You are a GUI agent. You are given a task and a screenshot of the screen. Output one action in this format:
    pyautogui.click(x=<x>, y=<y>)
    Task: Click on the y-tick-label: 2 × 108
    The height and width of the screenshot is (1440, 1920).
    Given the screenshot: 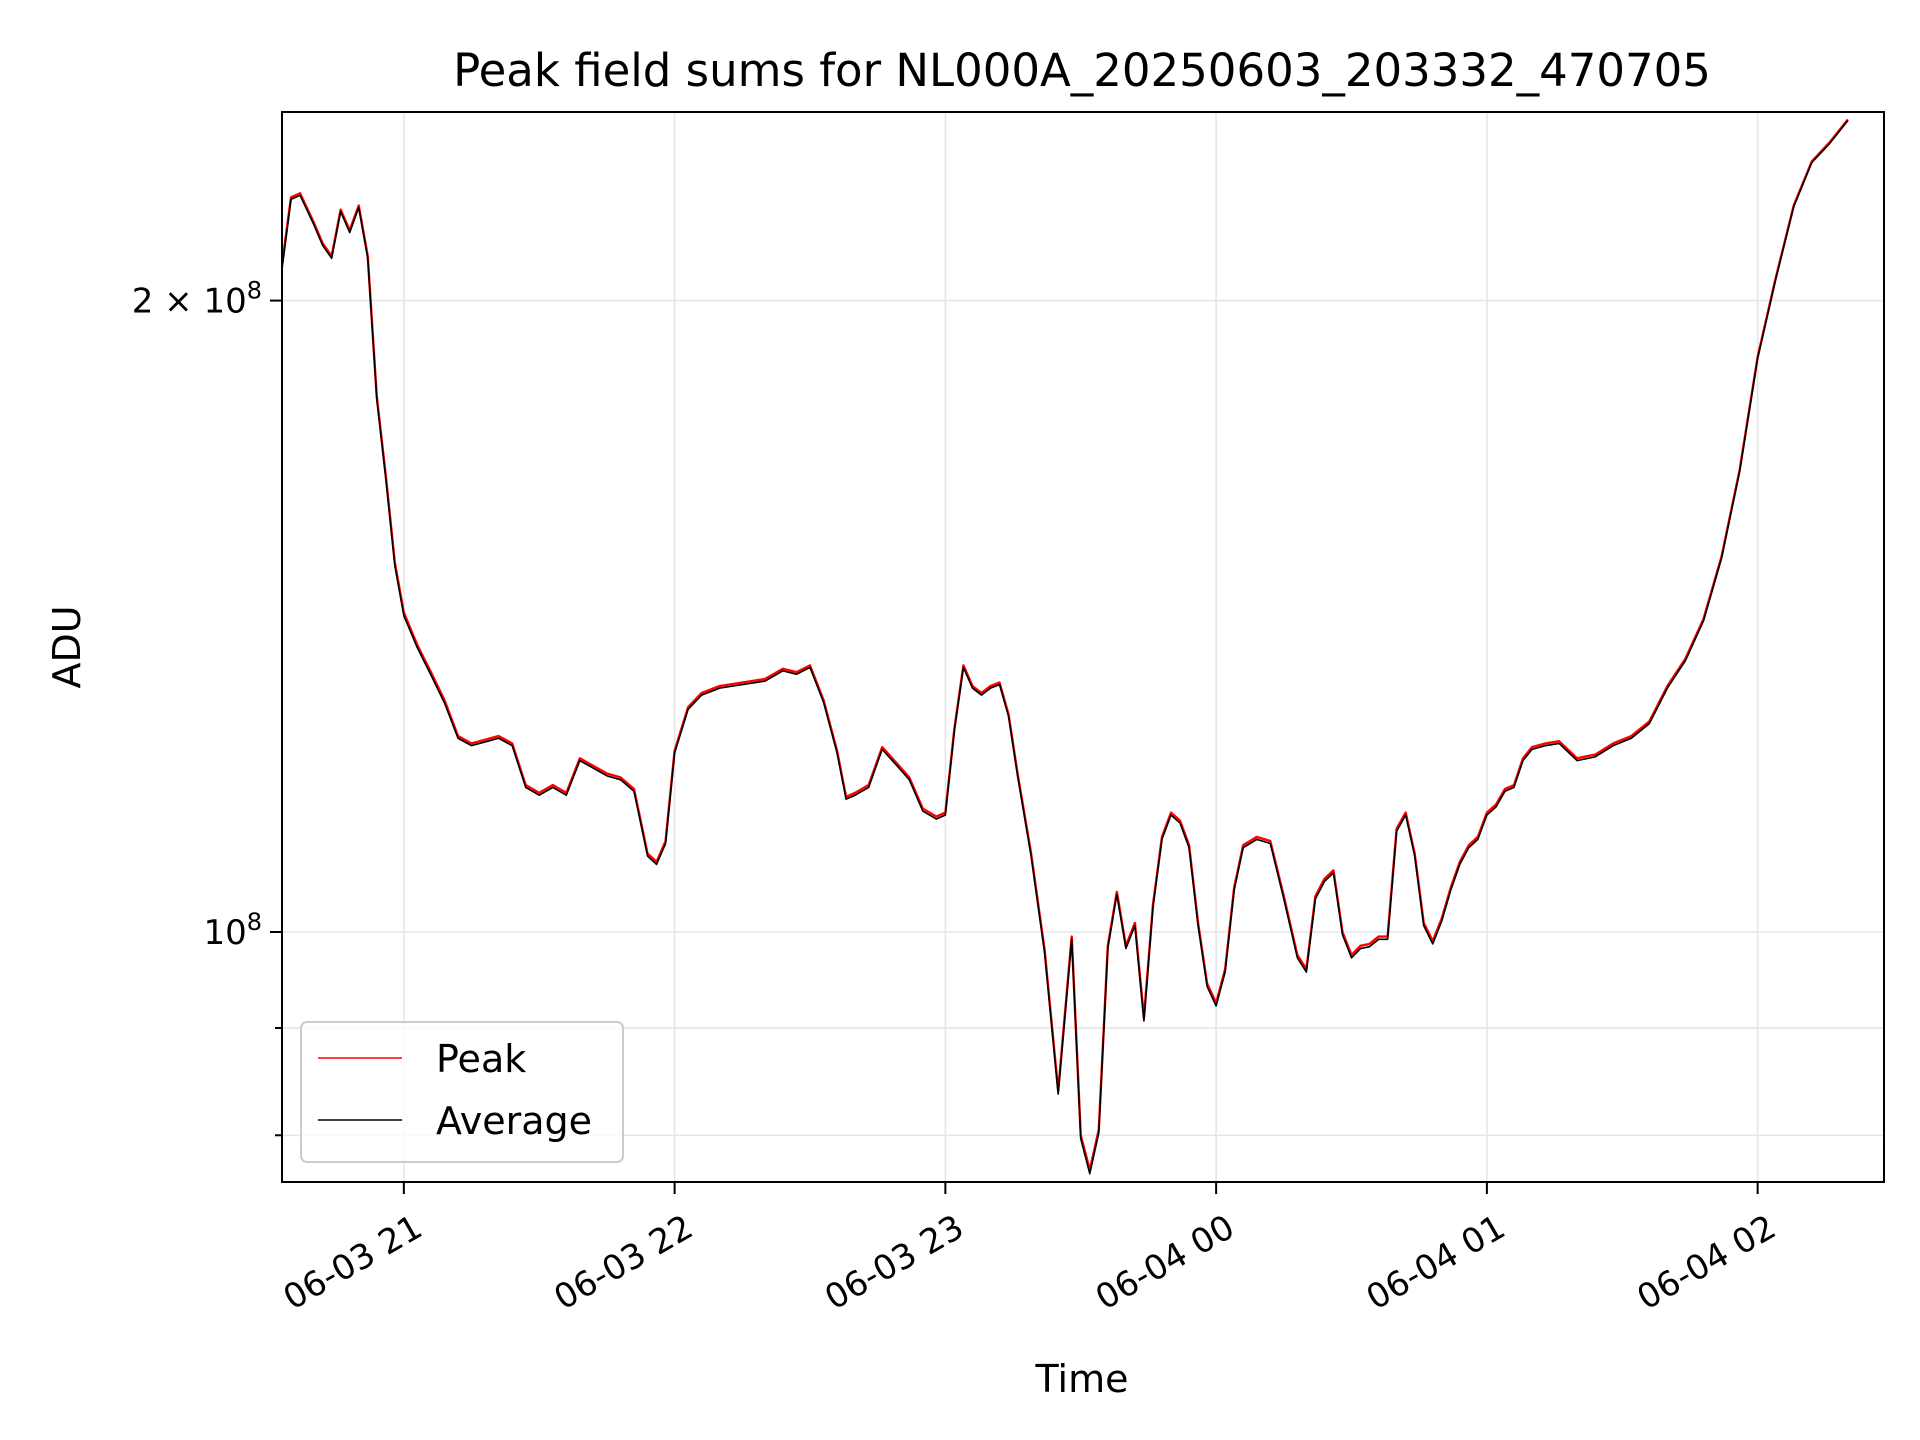 What is the action you would take?
    pyautogui.click(x=197, y=299)
    